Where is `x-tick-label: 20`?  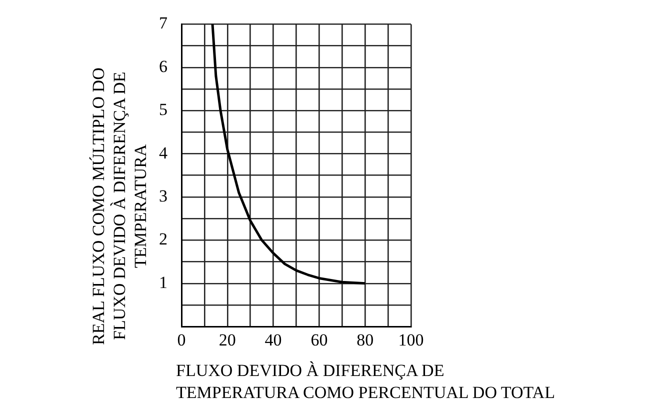
x-tick-label: 20 is located at coordinates (227, 340).